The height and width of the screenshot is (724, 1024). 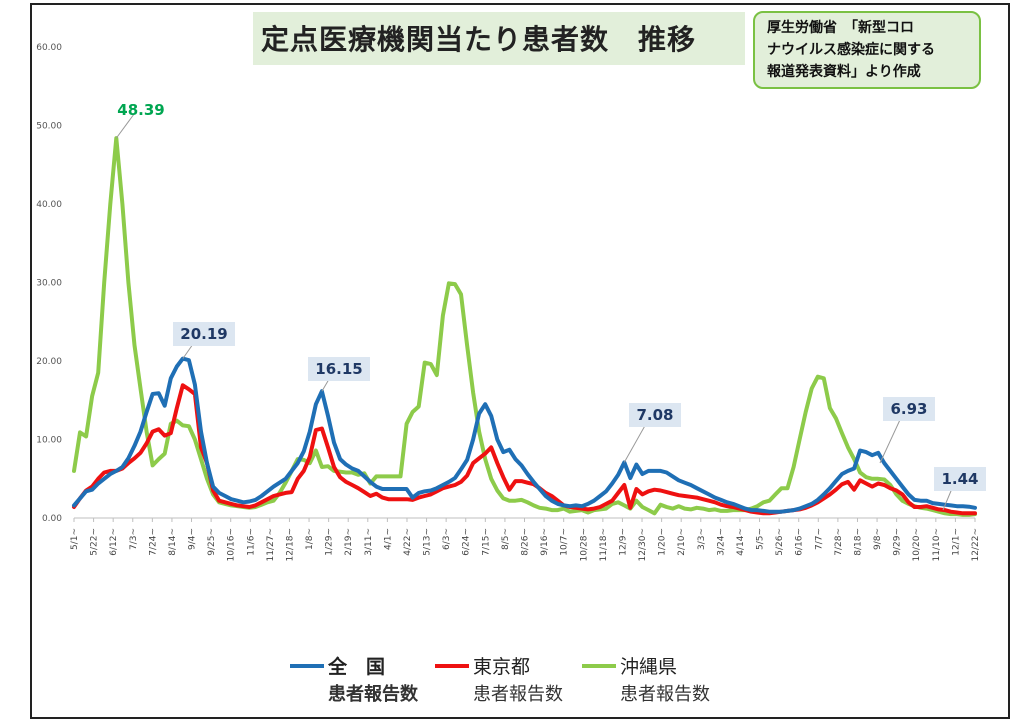 I want to click on legend-label-okinawa: 沖縄県, so click(x=649, y=667).